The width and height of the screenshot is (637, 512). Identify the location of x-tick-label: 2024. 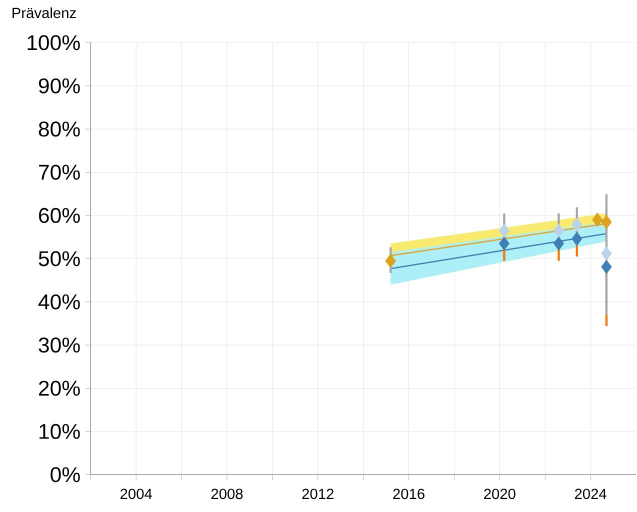
(590, 494).